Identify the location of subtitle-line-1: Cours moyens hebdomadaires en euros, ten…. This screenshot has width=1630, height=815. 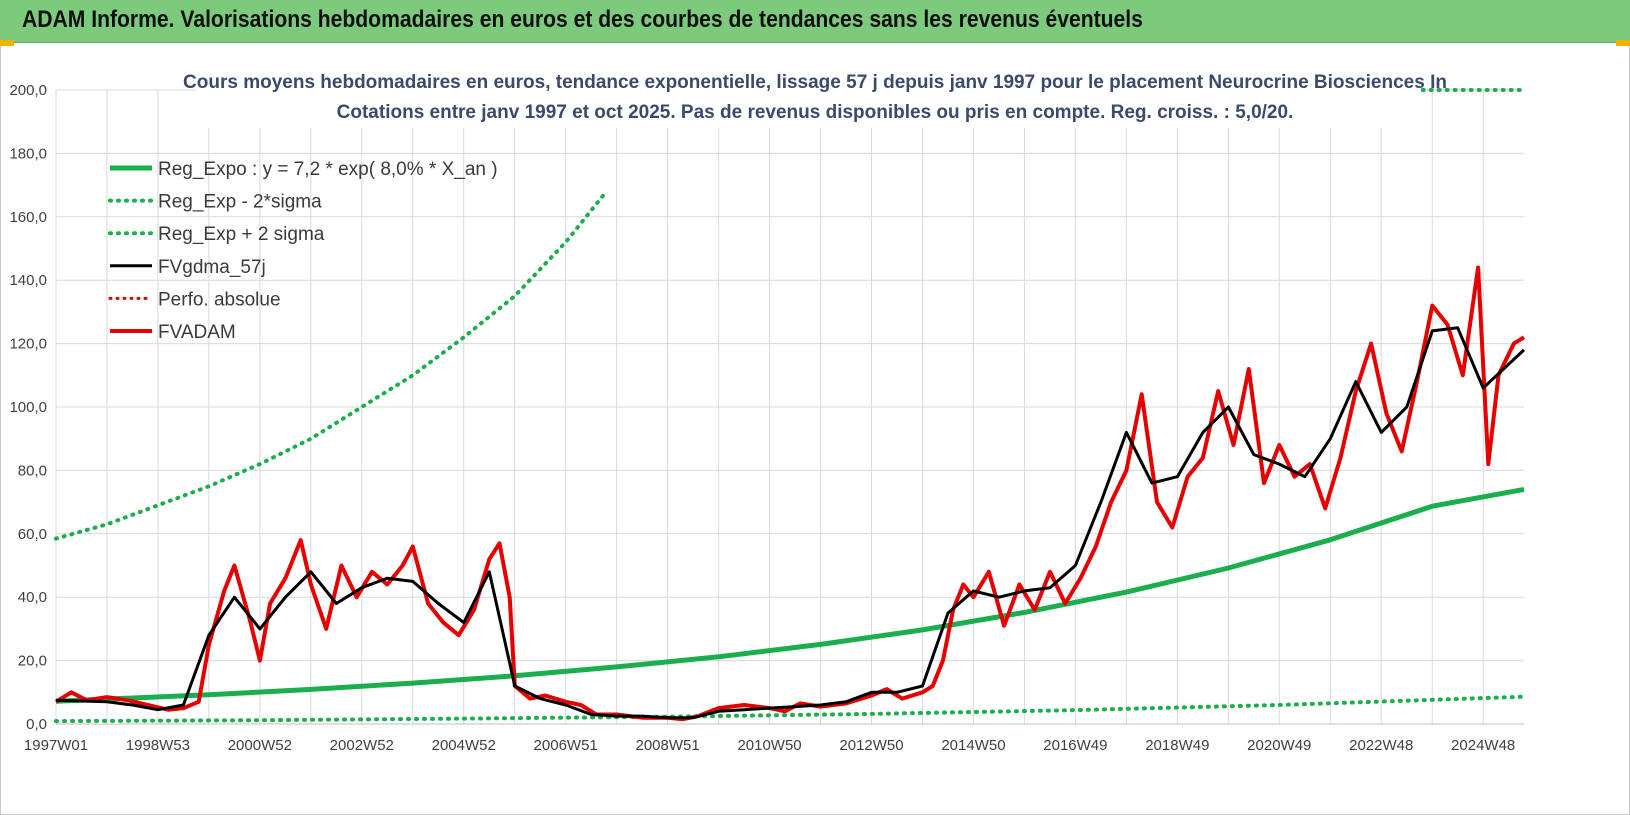
(815, 82).